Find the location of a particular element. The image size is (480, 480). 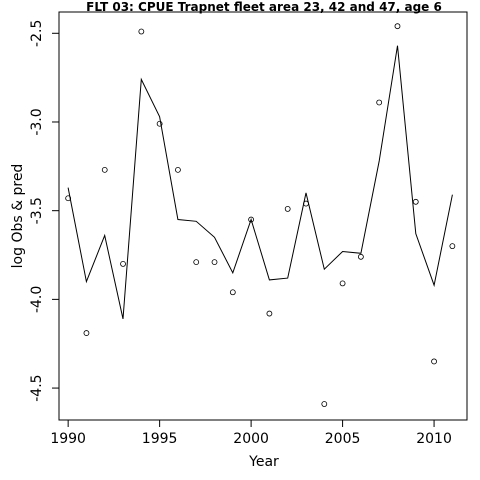

y-axis: -4.5 -4.0 -3.5 -3.0 -2.5 is located at coordinates (44, 211).